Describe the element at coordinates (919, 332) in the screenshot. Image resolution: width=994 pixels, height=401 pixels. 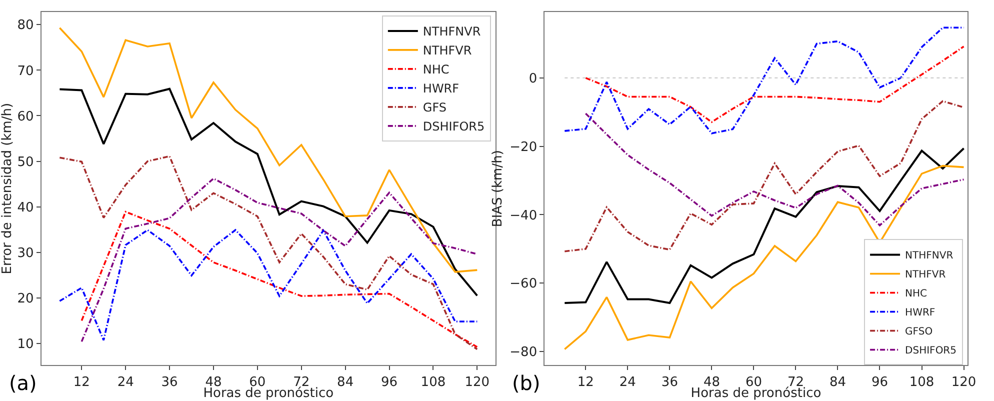
I see `legend-label: GFSO` at that location.